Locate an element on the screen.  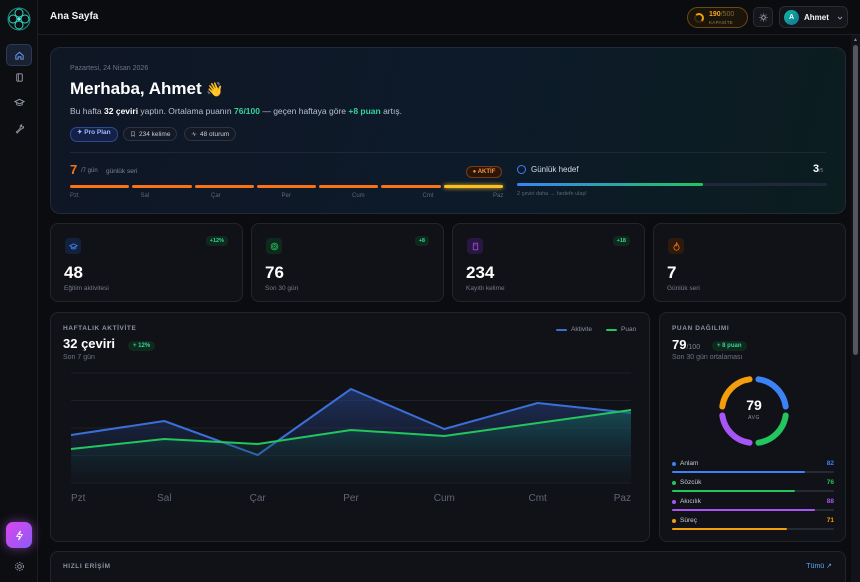
score-delta-badge: + 8 puan is located at coordinates (729, 346).